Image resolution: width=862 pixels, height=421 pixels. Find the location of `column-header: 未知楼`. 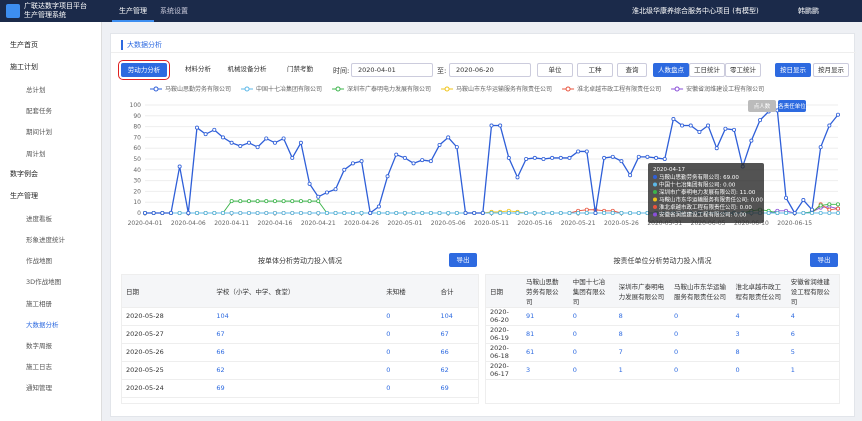

column-header: 未知楼 is located at coordinates (409, 291).